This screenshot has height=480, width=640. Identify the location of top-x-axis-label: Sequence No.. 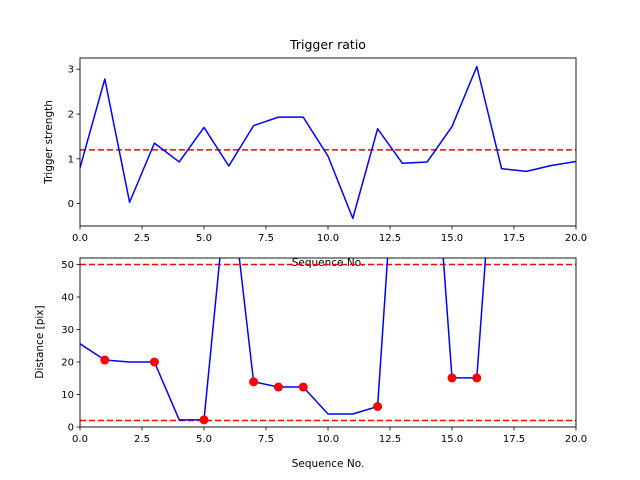
(328, 263).